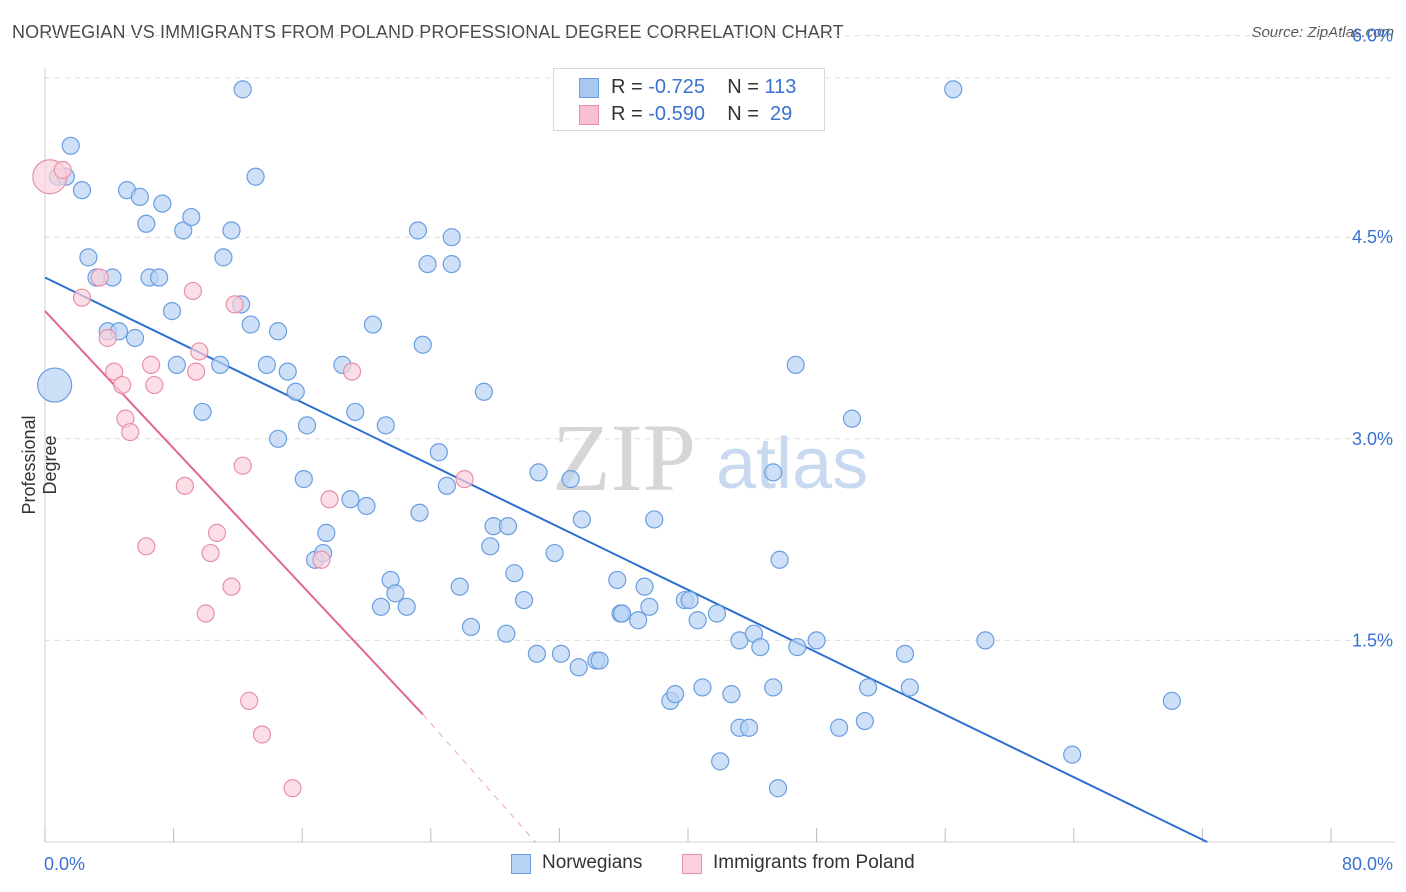 Image resolution: width=1406 pixels, height=892 pixels. I want to click on legend-r-value: -0.590, so click(676, 114).